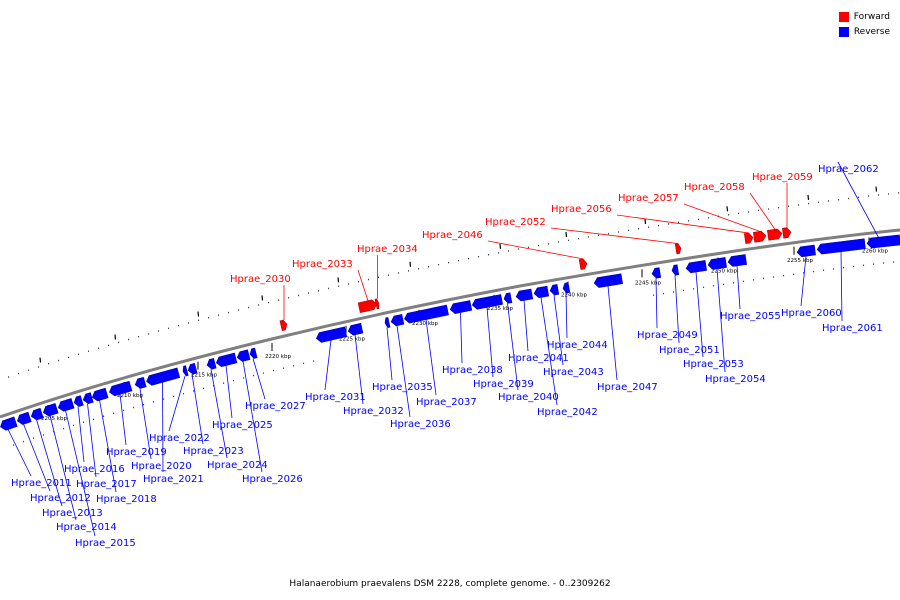  What do you see at coordinates (538, 358) in the screenshot?
I see `gene-label: Hprae_2041` at bounding box center [538, 358].